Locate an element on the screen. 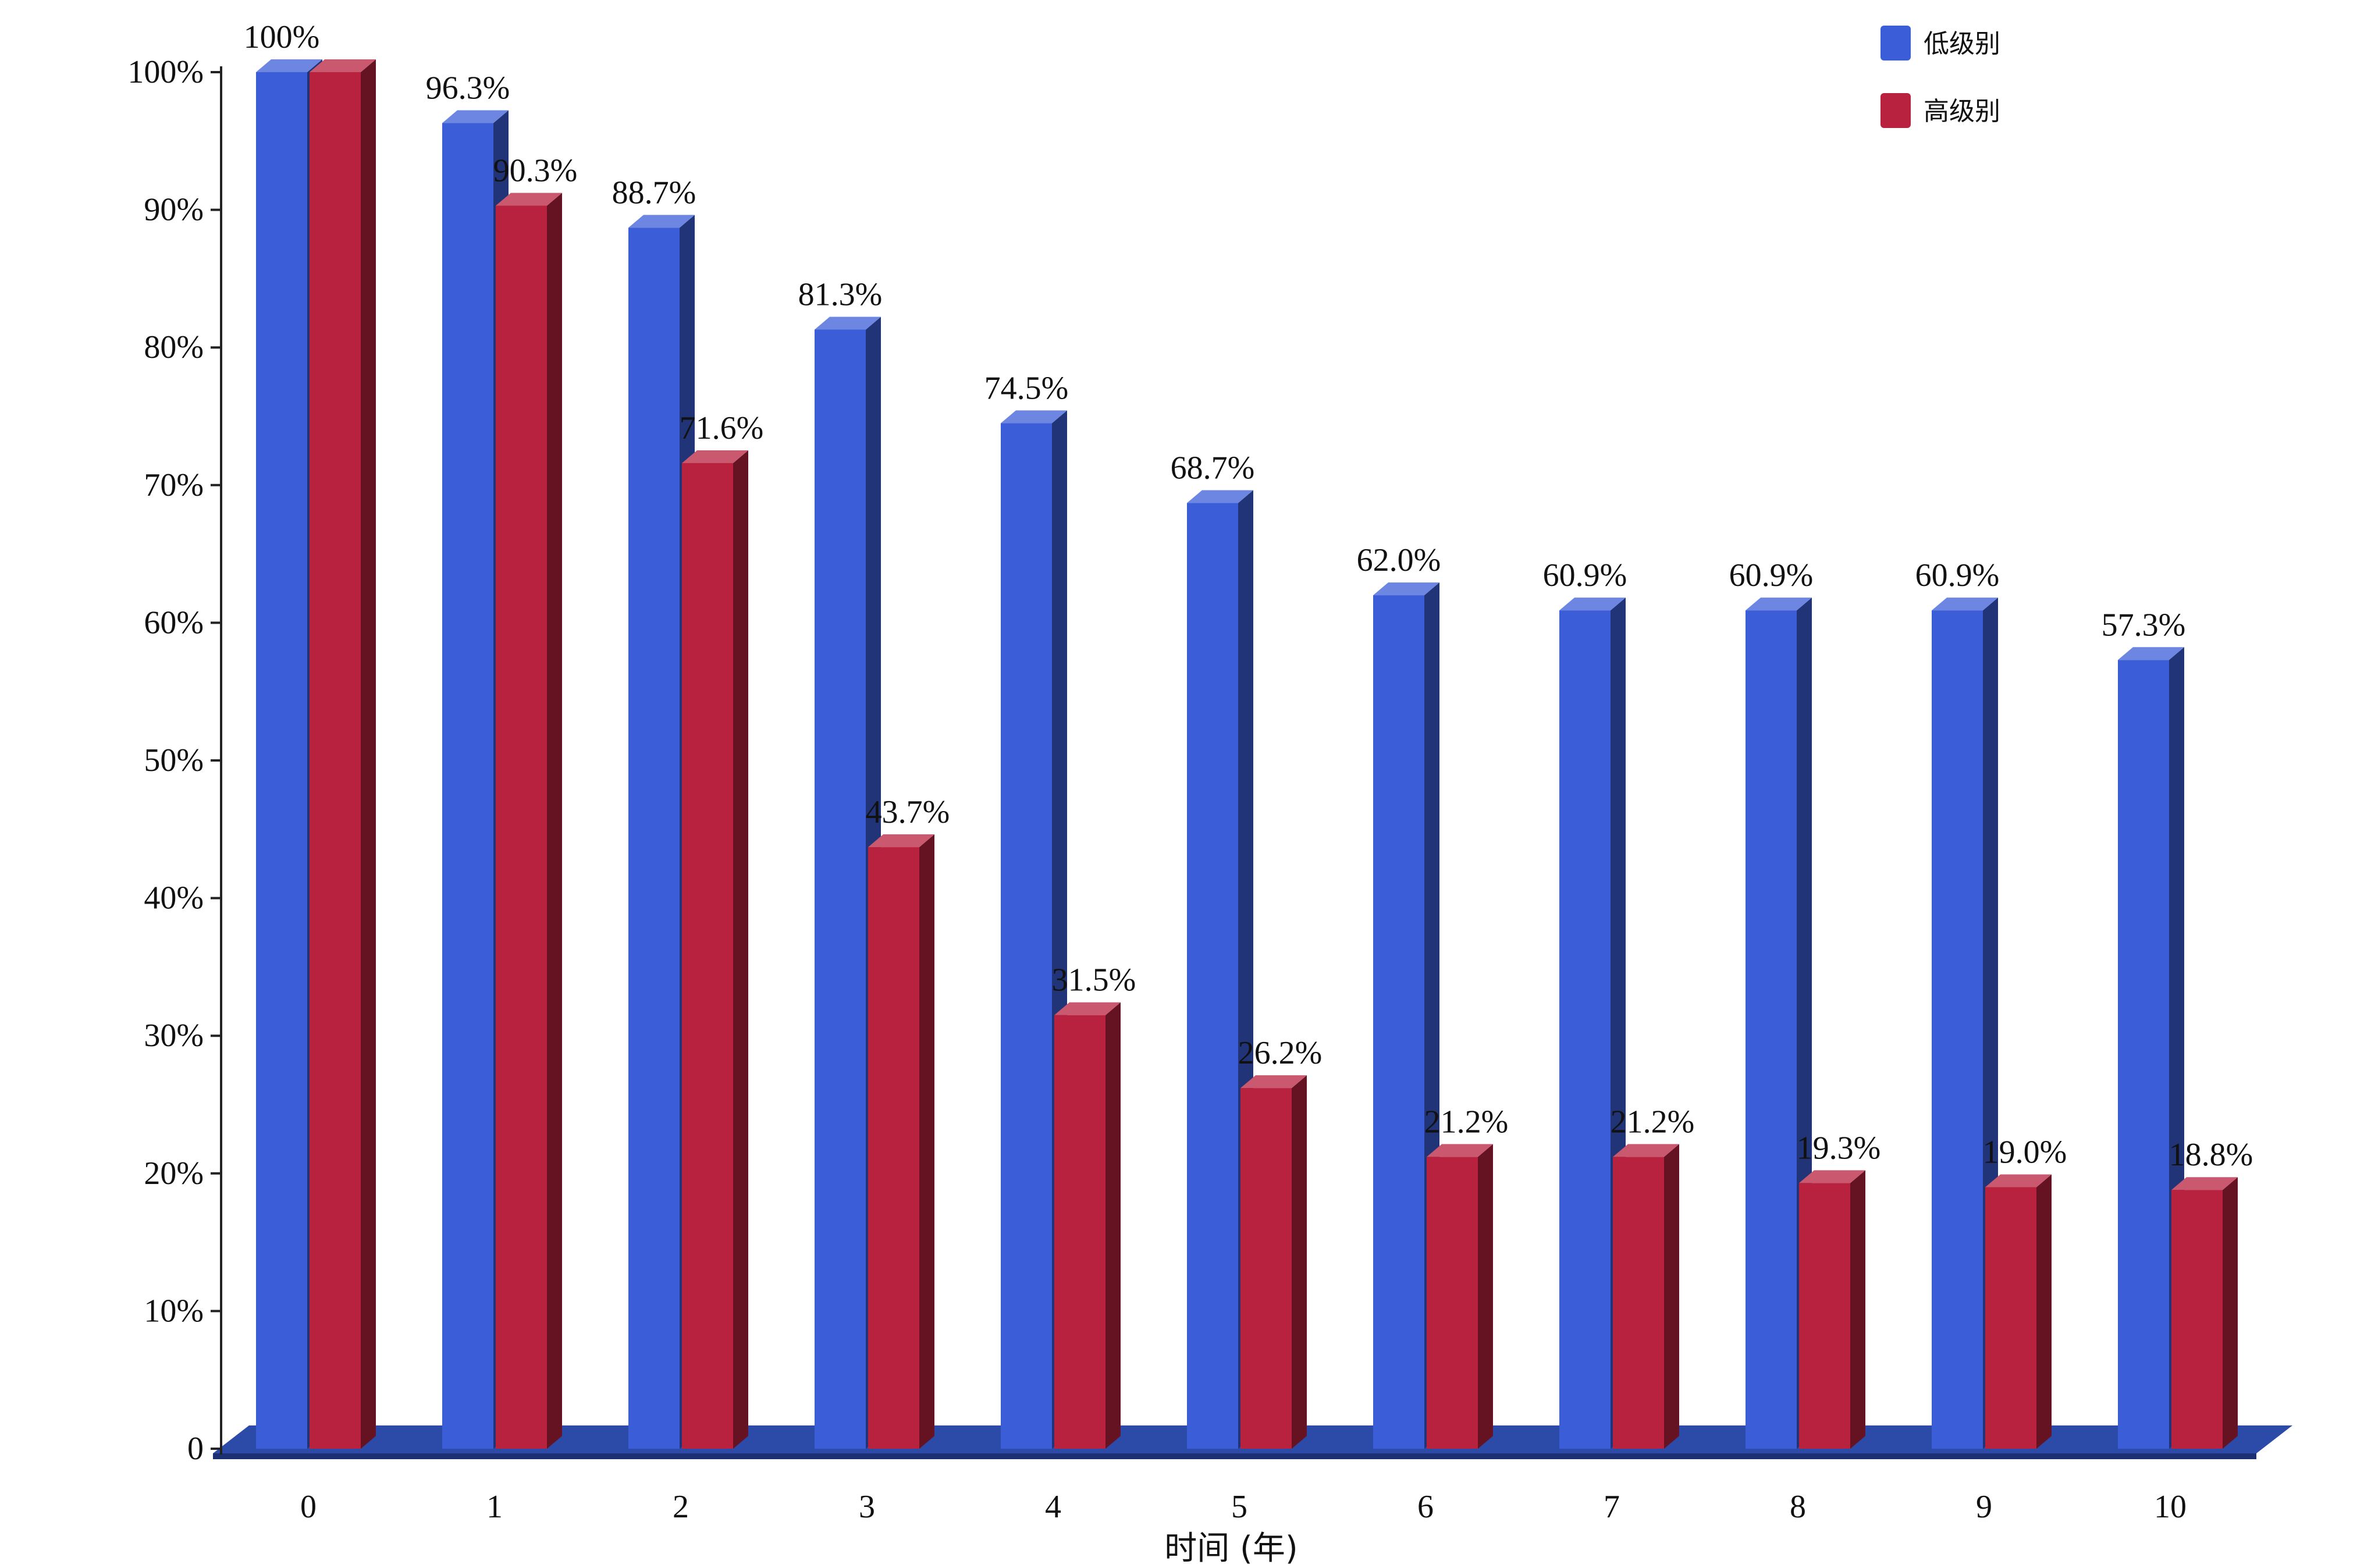 Image resolution: width=2364 pixels, height=1568 pixels. y-tick-label: 60% is located at coordinates (174, 623).